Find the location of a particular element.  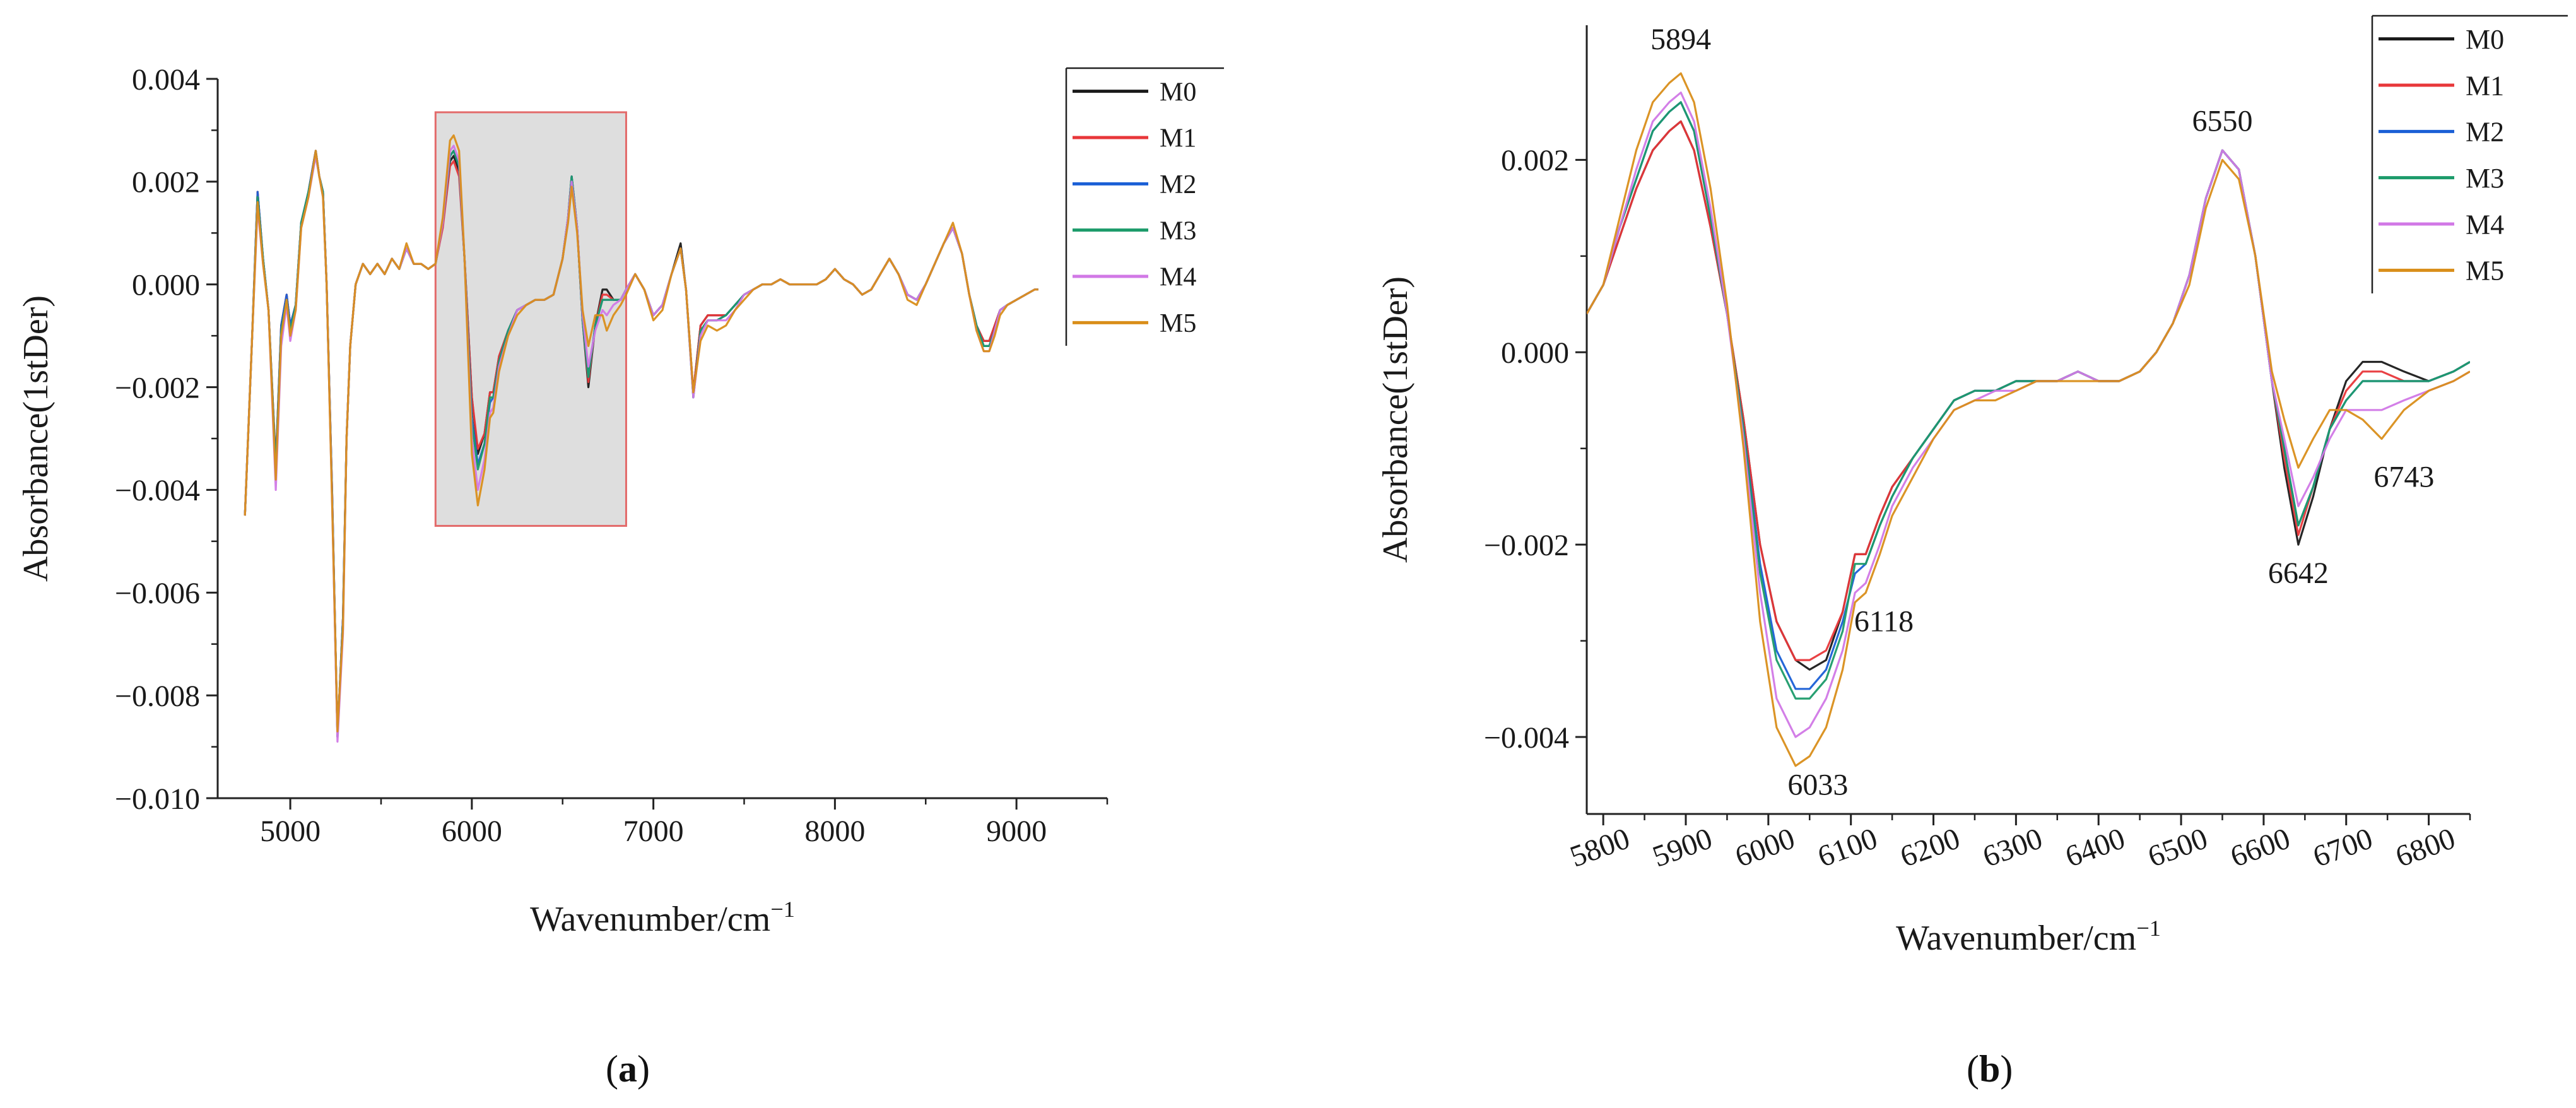

x-tick-label: 5000 is located at coordinates (290, 832).